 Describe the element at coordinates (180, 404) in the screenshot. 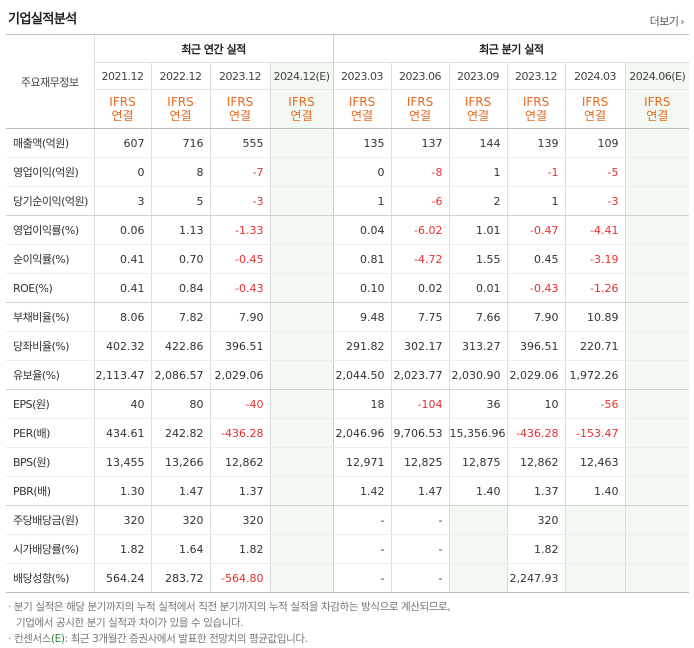

I see `table-cell: 80` at that location.